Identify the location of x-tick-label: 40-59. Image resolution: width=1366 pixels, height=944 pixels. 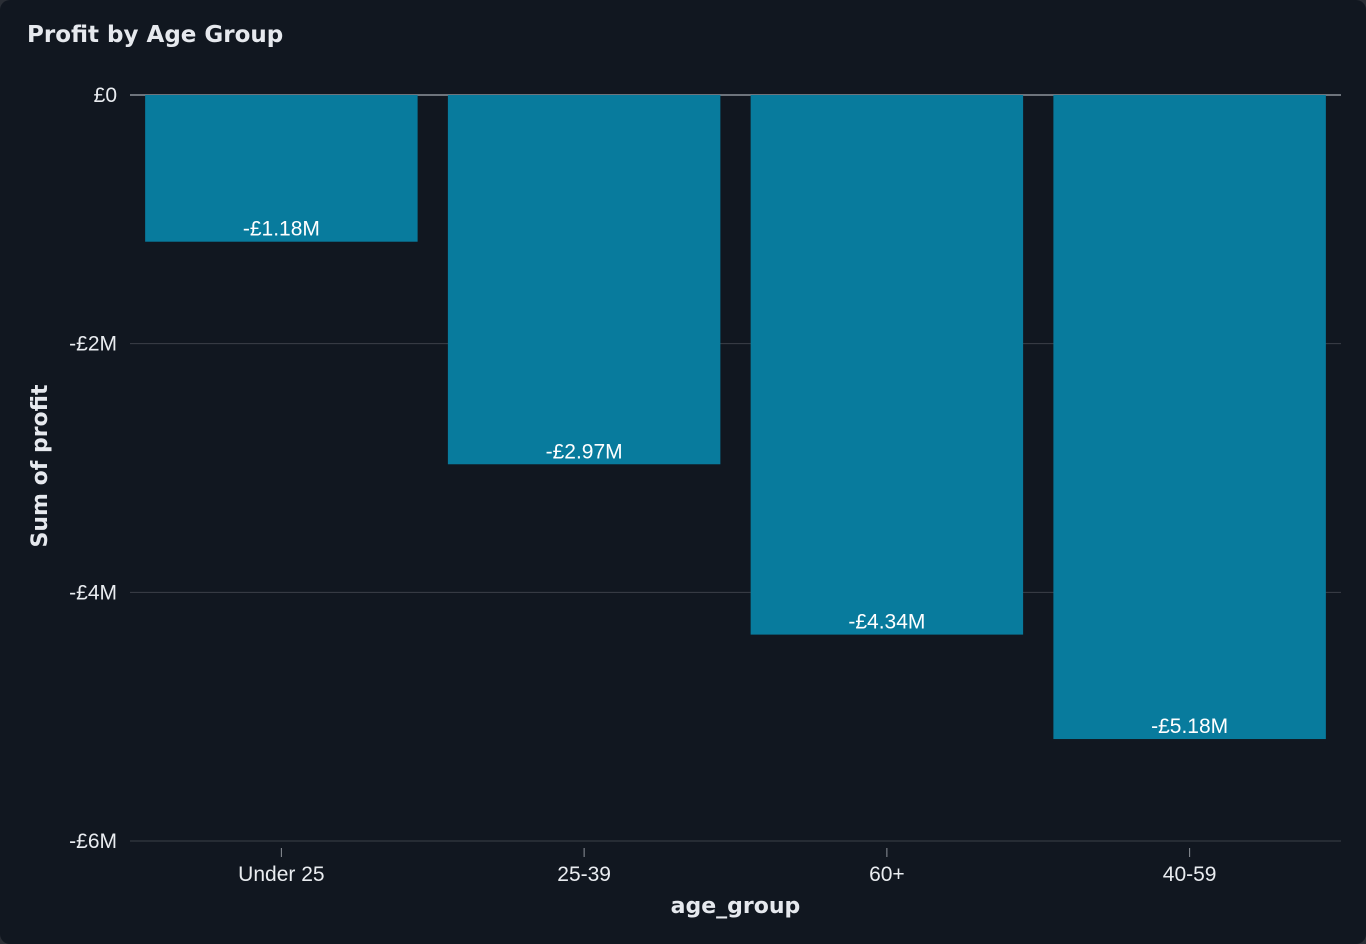
(1190, 874).